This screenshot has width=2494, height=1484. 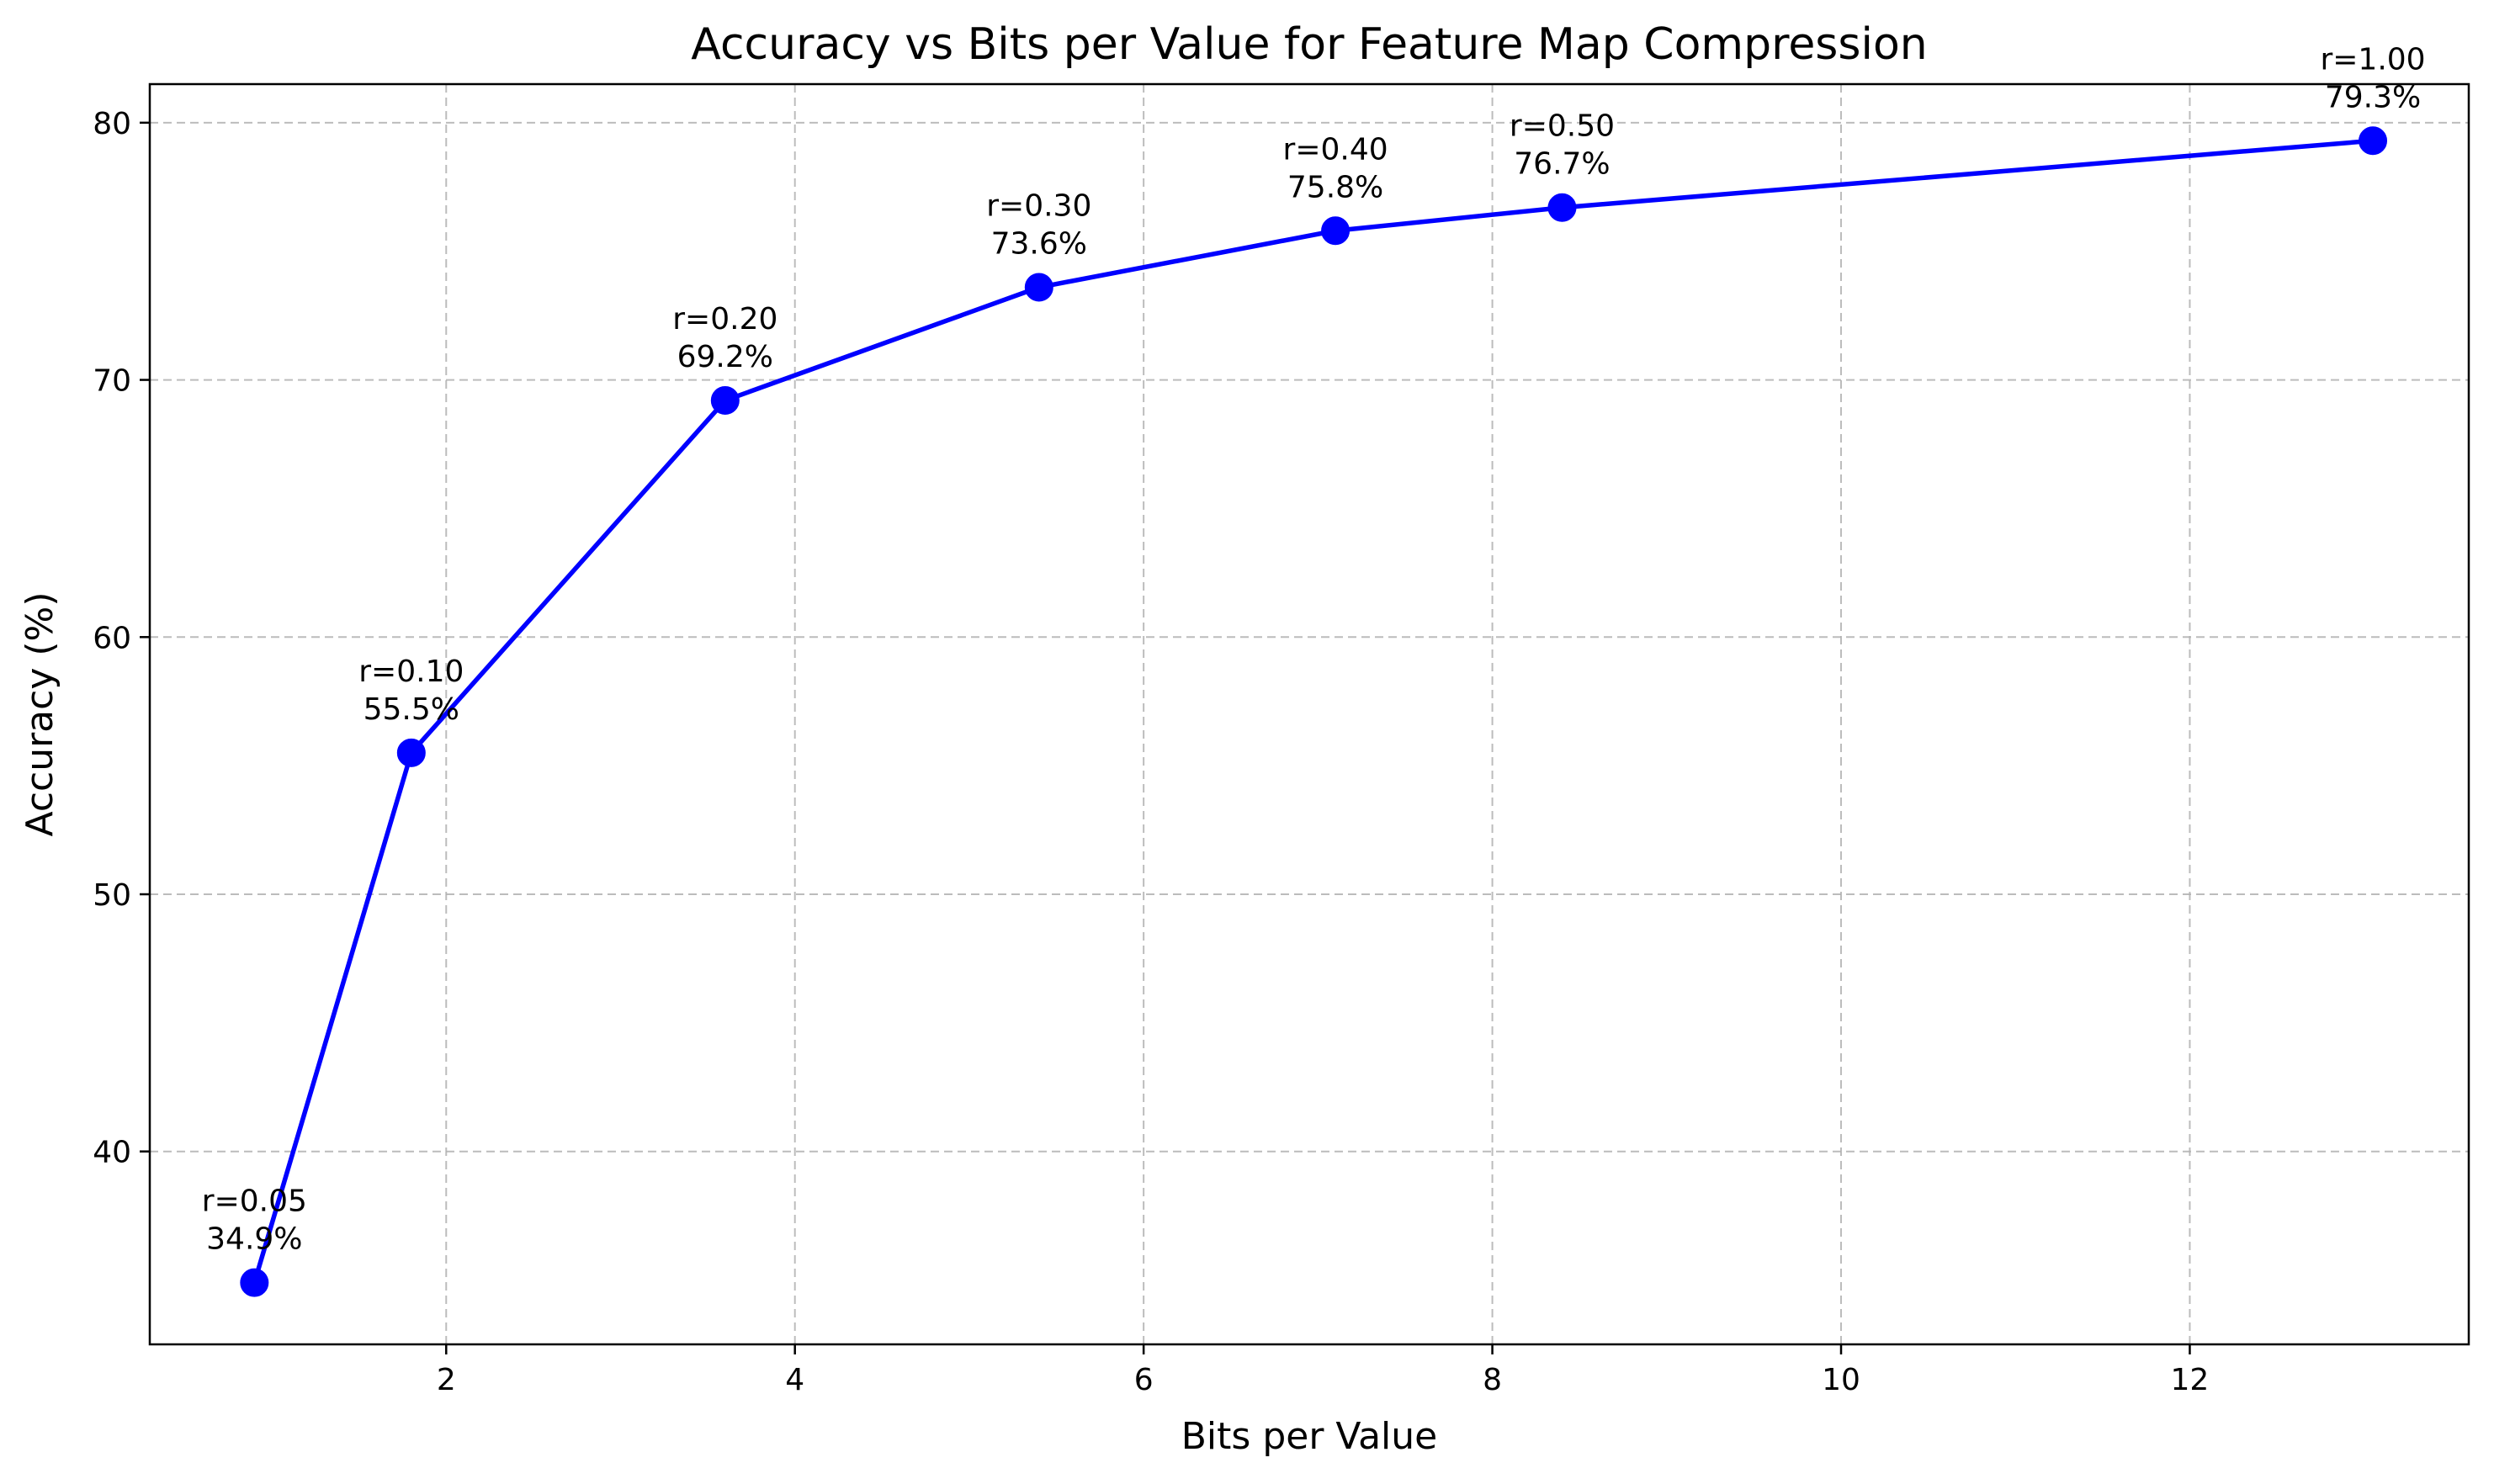 What do you see at coordinates (1335, 149) in the screenshot?
I see `data-label-ratio: r=0.40` at bounding box center [1335, 149].